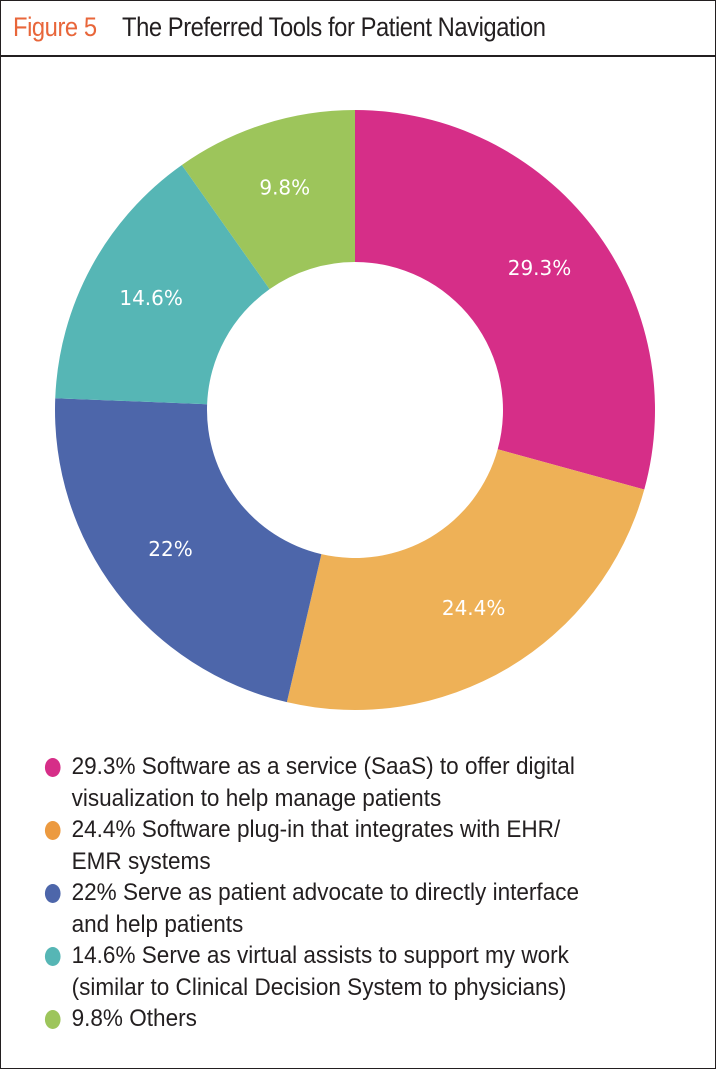  I want to click on legend-item-others: 9.8% Others, so click(380, 1019).